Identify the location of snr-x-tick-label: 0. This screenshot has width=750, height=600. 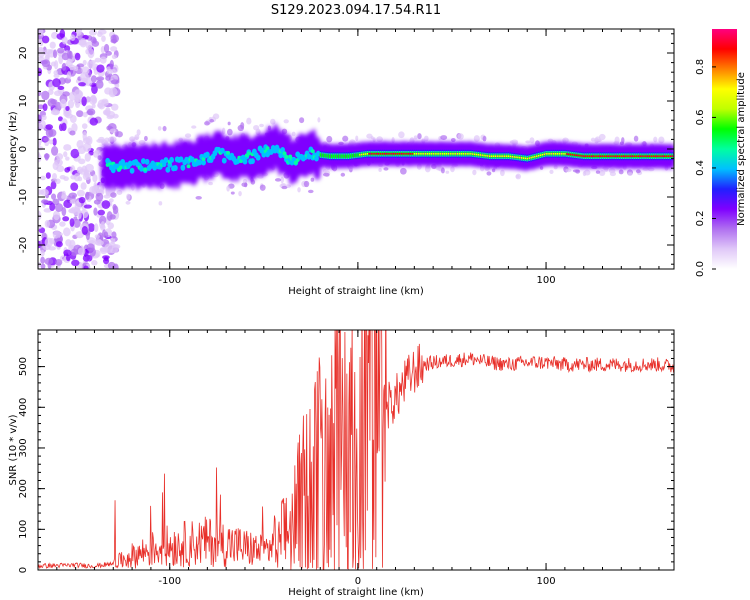
(358, 581).